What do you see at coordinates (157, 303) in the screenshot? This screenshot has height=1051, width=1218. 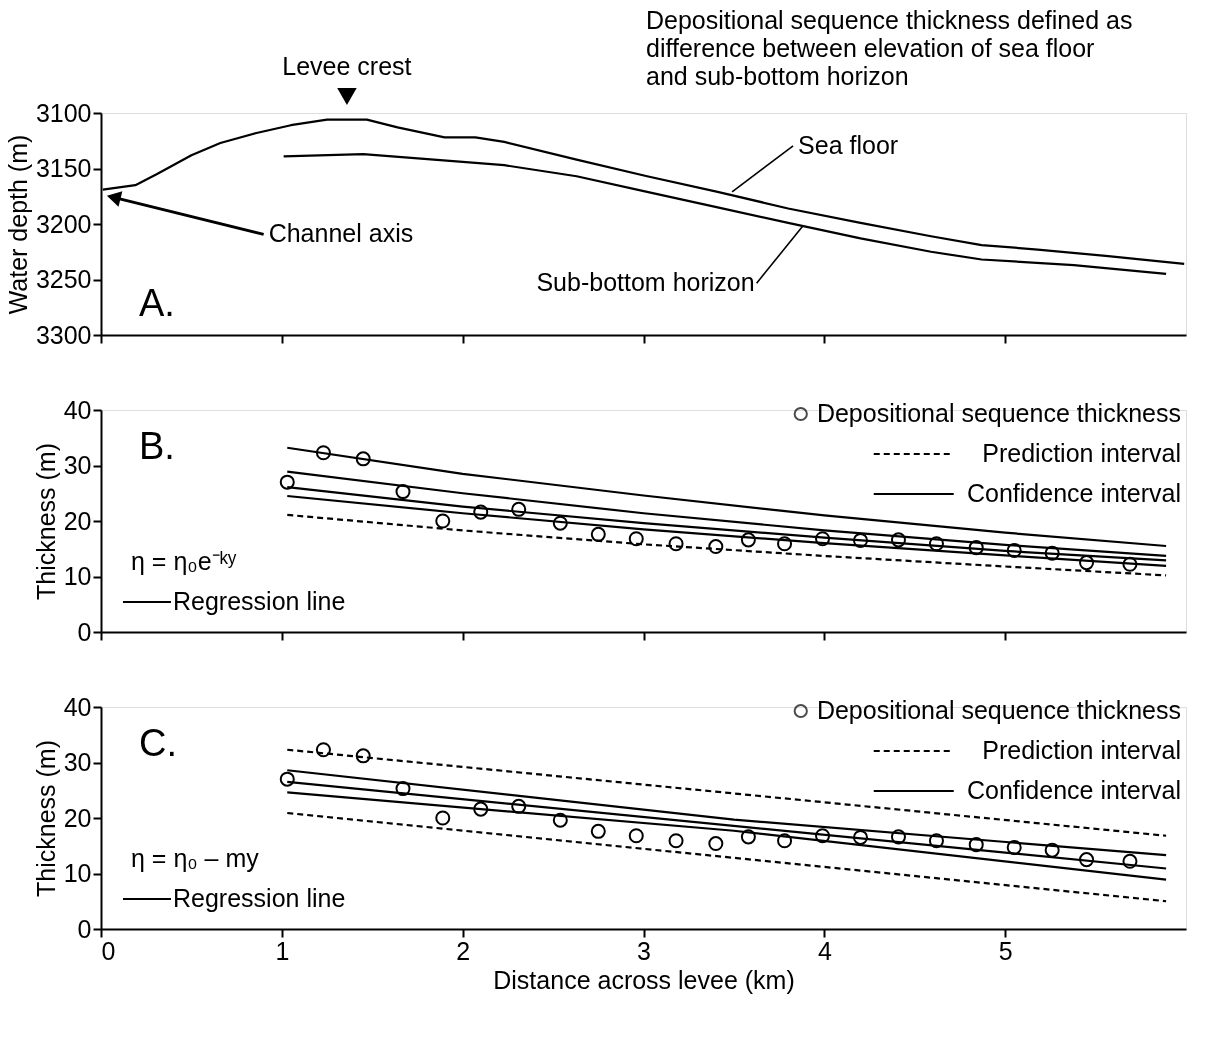 I see `text: A.` at bounding box center [157, 303].